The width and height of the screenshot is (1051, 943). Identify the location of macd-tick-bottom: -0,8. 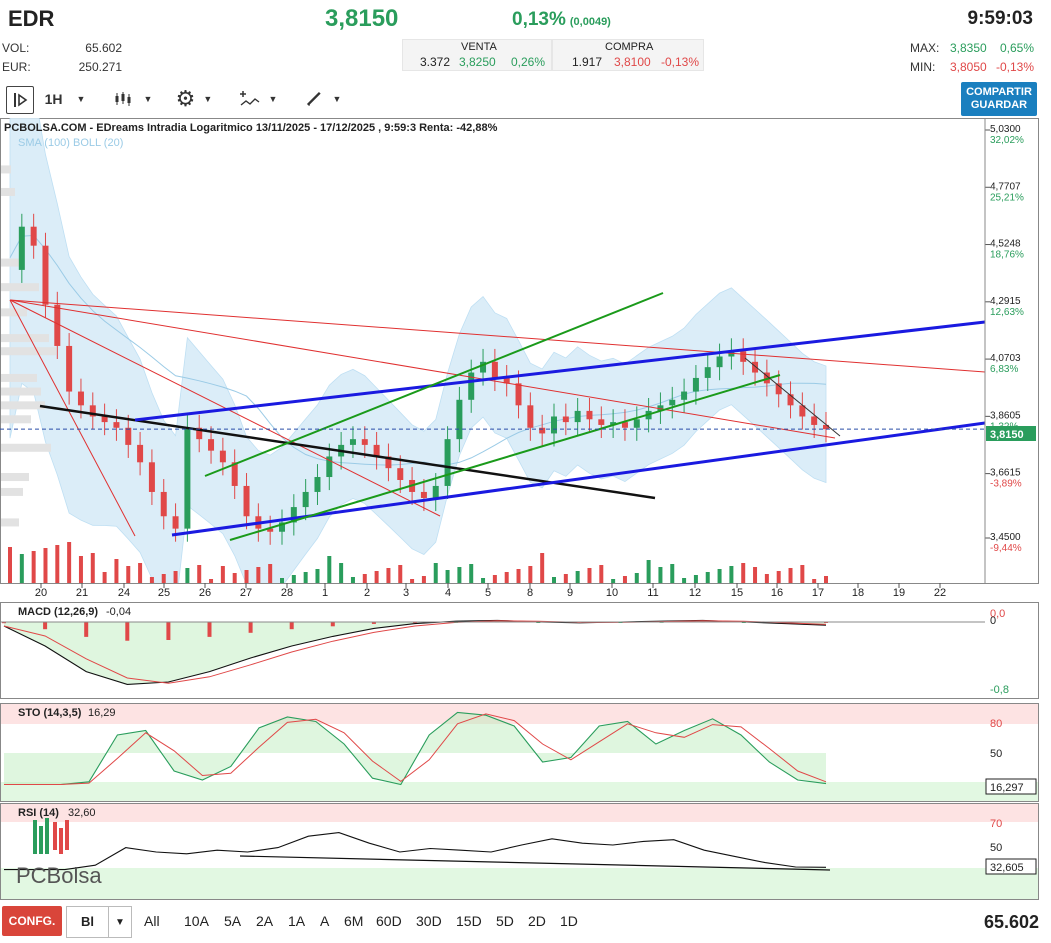
(999, 690).